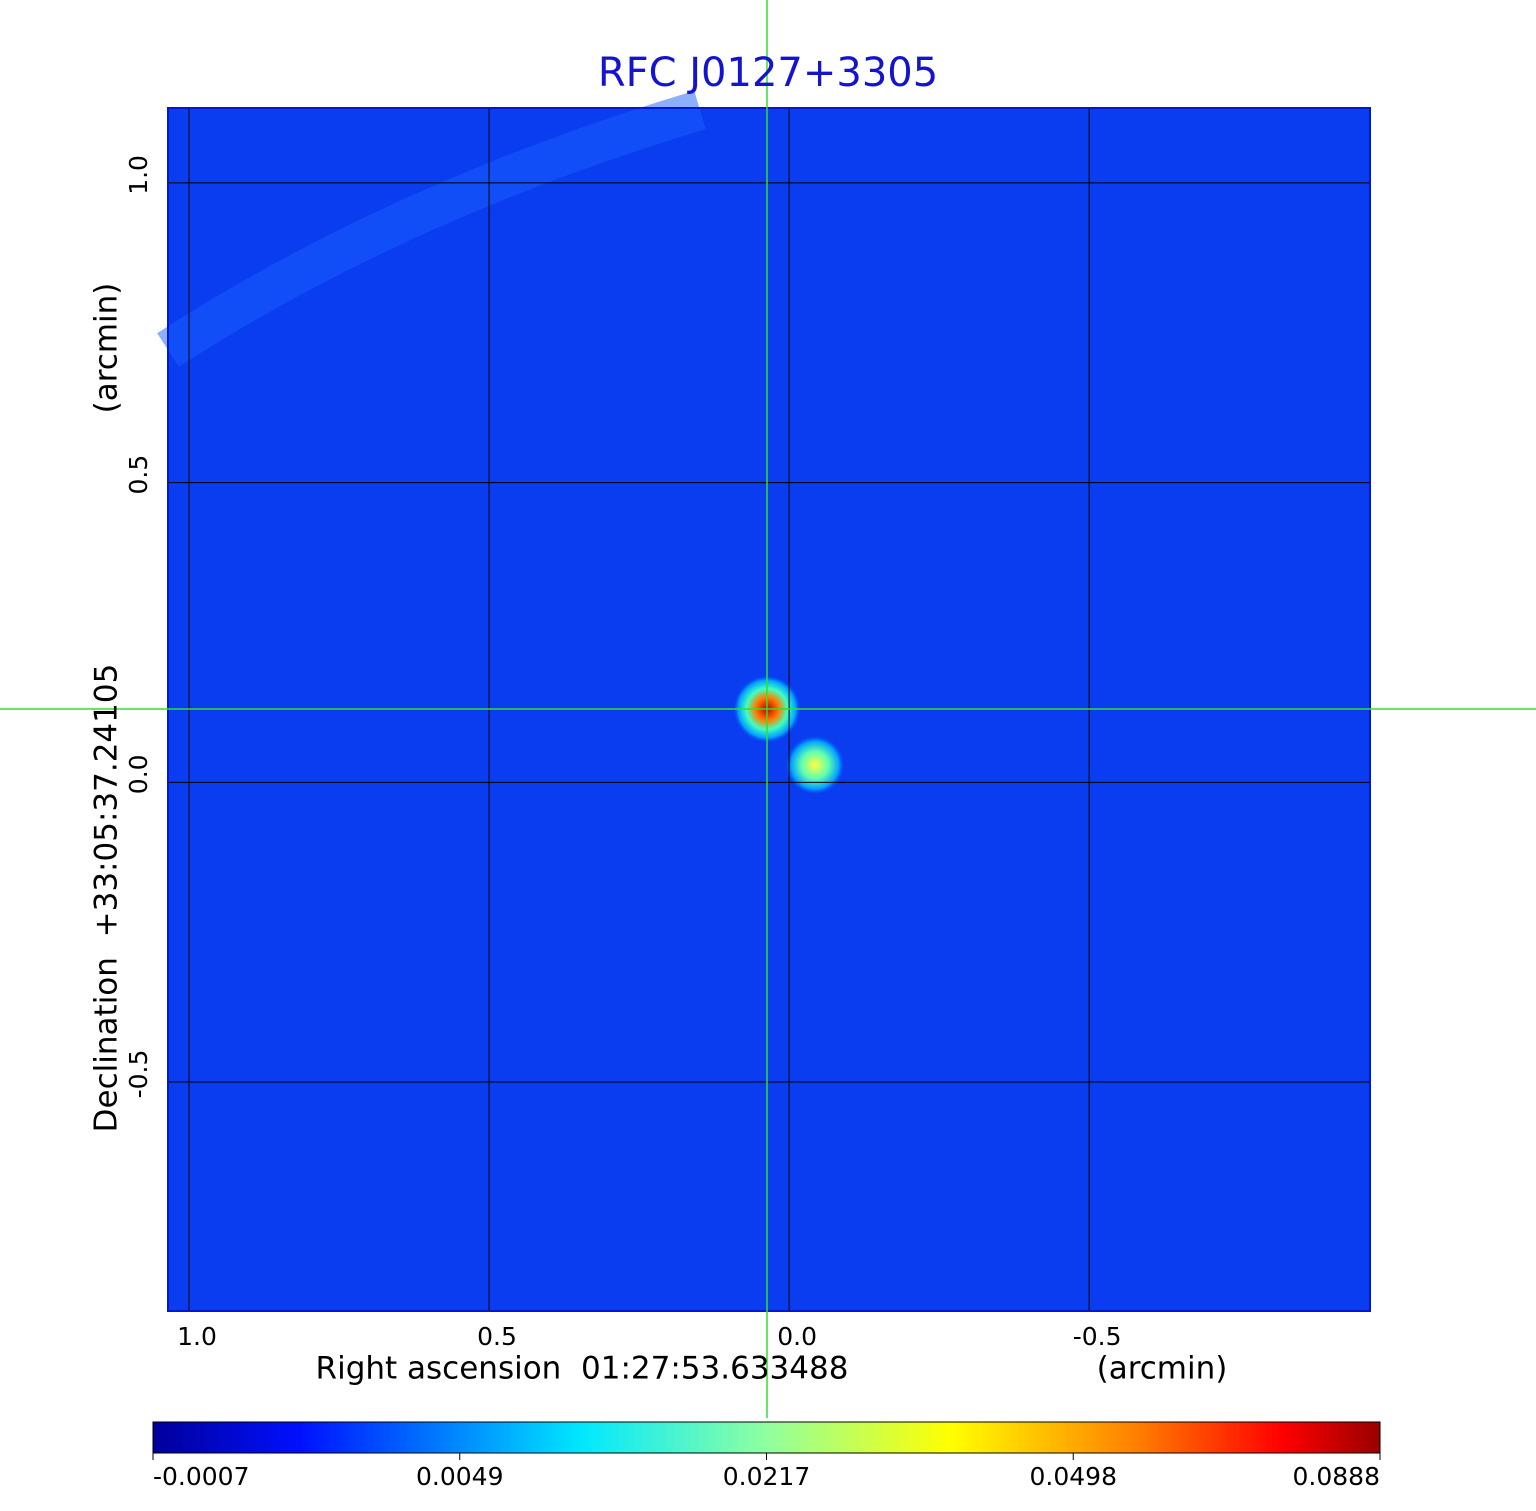 This screenshot has height=1511, width=1536. I want to click on chart-title: RFC J0127+3305, so click(768, 73).